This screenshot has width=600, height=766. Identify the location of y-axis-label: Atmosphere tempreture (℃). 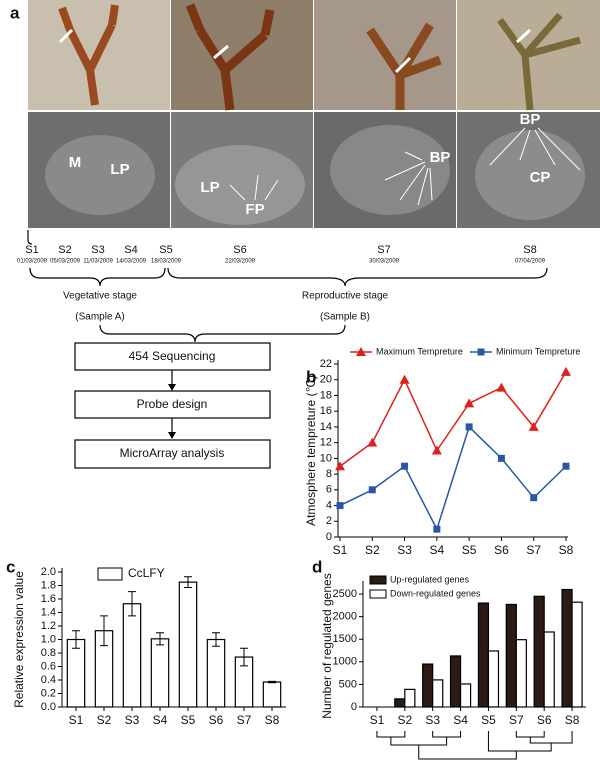
(311, 450).